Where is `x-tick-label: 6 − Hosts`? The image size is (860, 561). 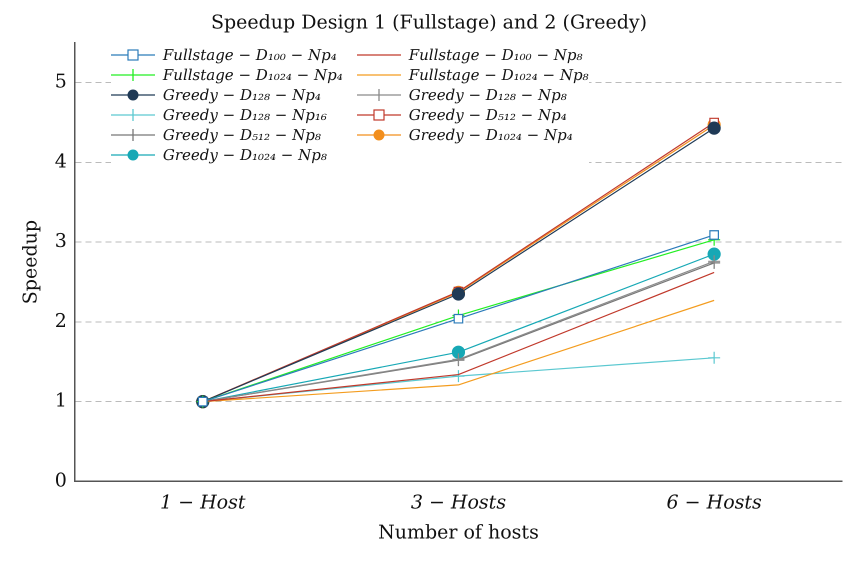 x-tick-label: 6 − Hosts is located at coordinates (714, 503).